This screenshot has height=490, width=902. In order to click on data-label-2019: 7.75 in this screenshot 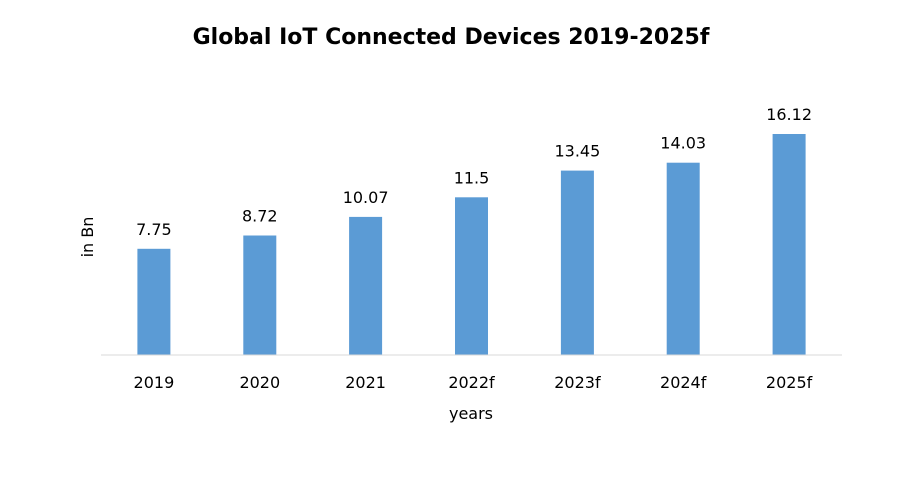, I will do `click(154, 229)`.